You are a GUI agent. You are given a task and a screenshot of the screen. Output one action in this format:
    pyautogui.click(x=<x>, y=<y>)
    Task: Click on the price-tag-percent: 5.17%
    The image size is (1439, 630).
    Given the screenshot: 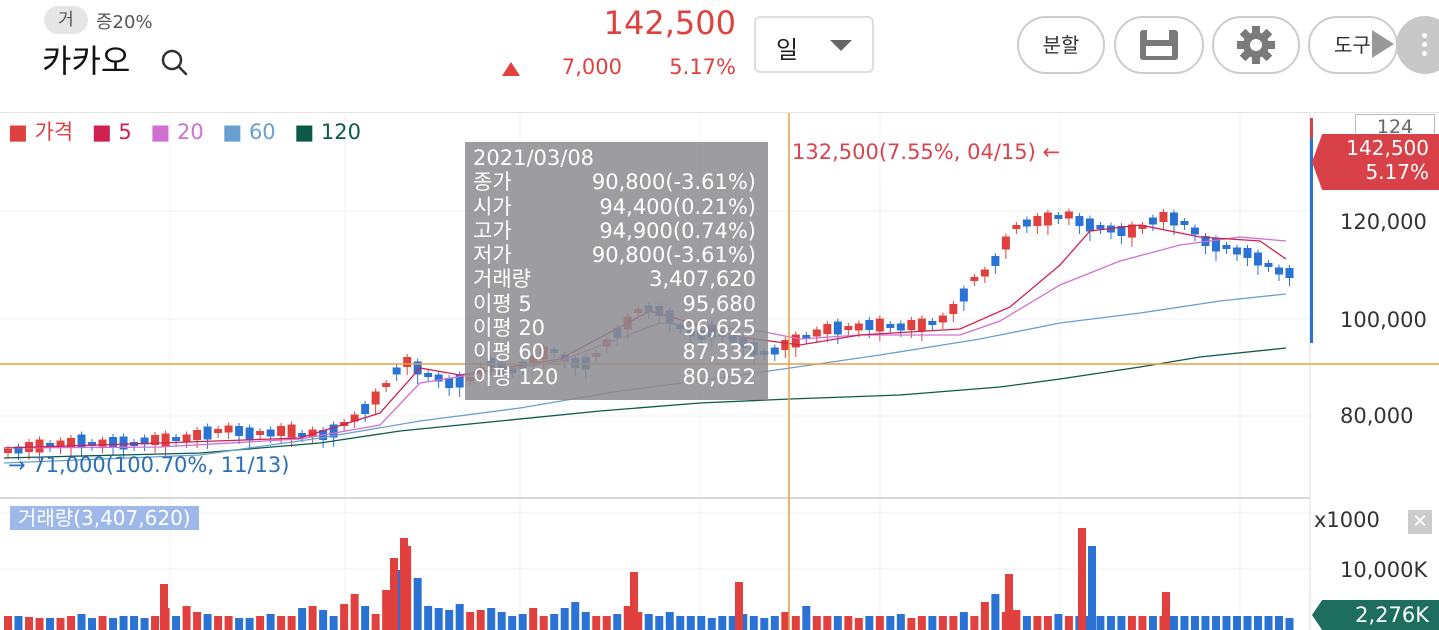 What is the action you would take?
    pyautogui.click(x=1397, y=172)
    